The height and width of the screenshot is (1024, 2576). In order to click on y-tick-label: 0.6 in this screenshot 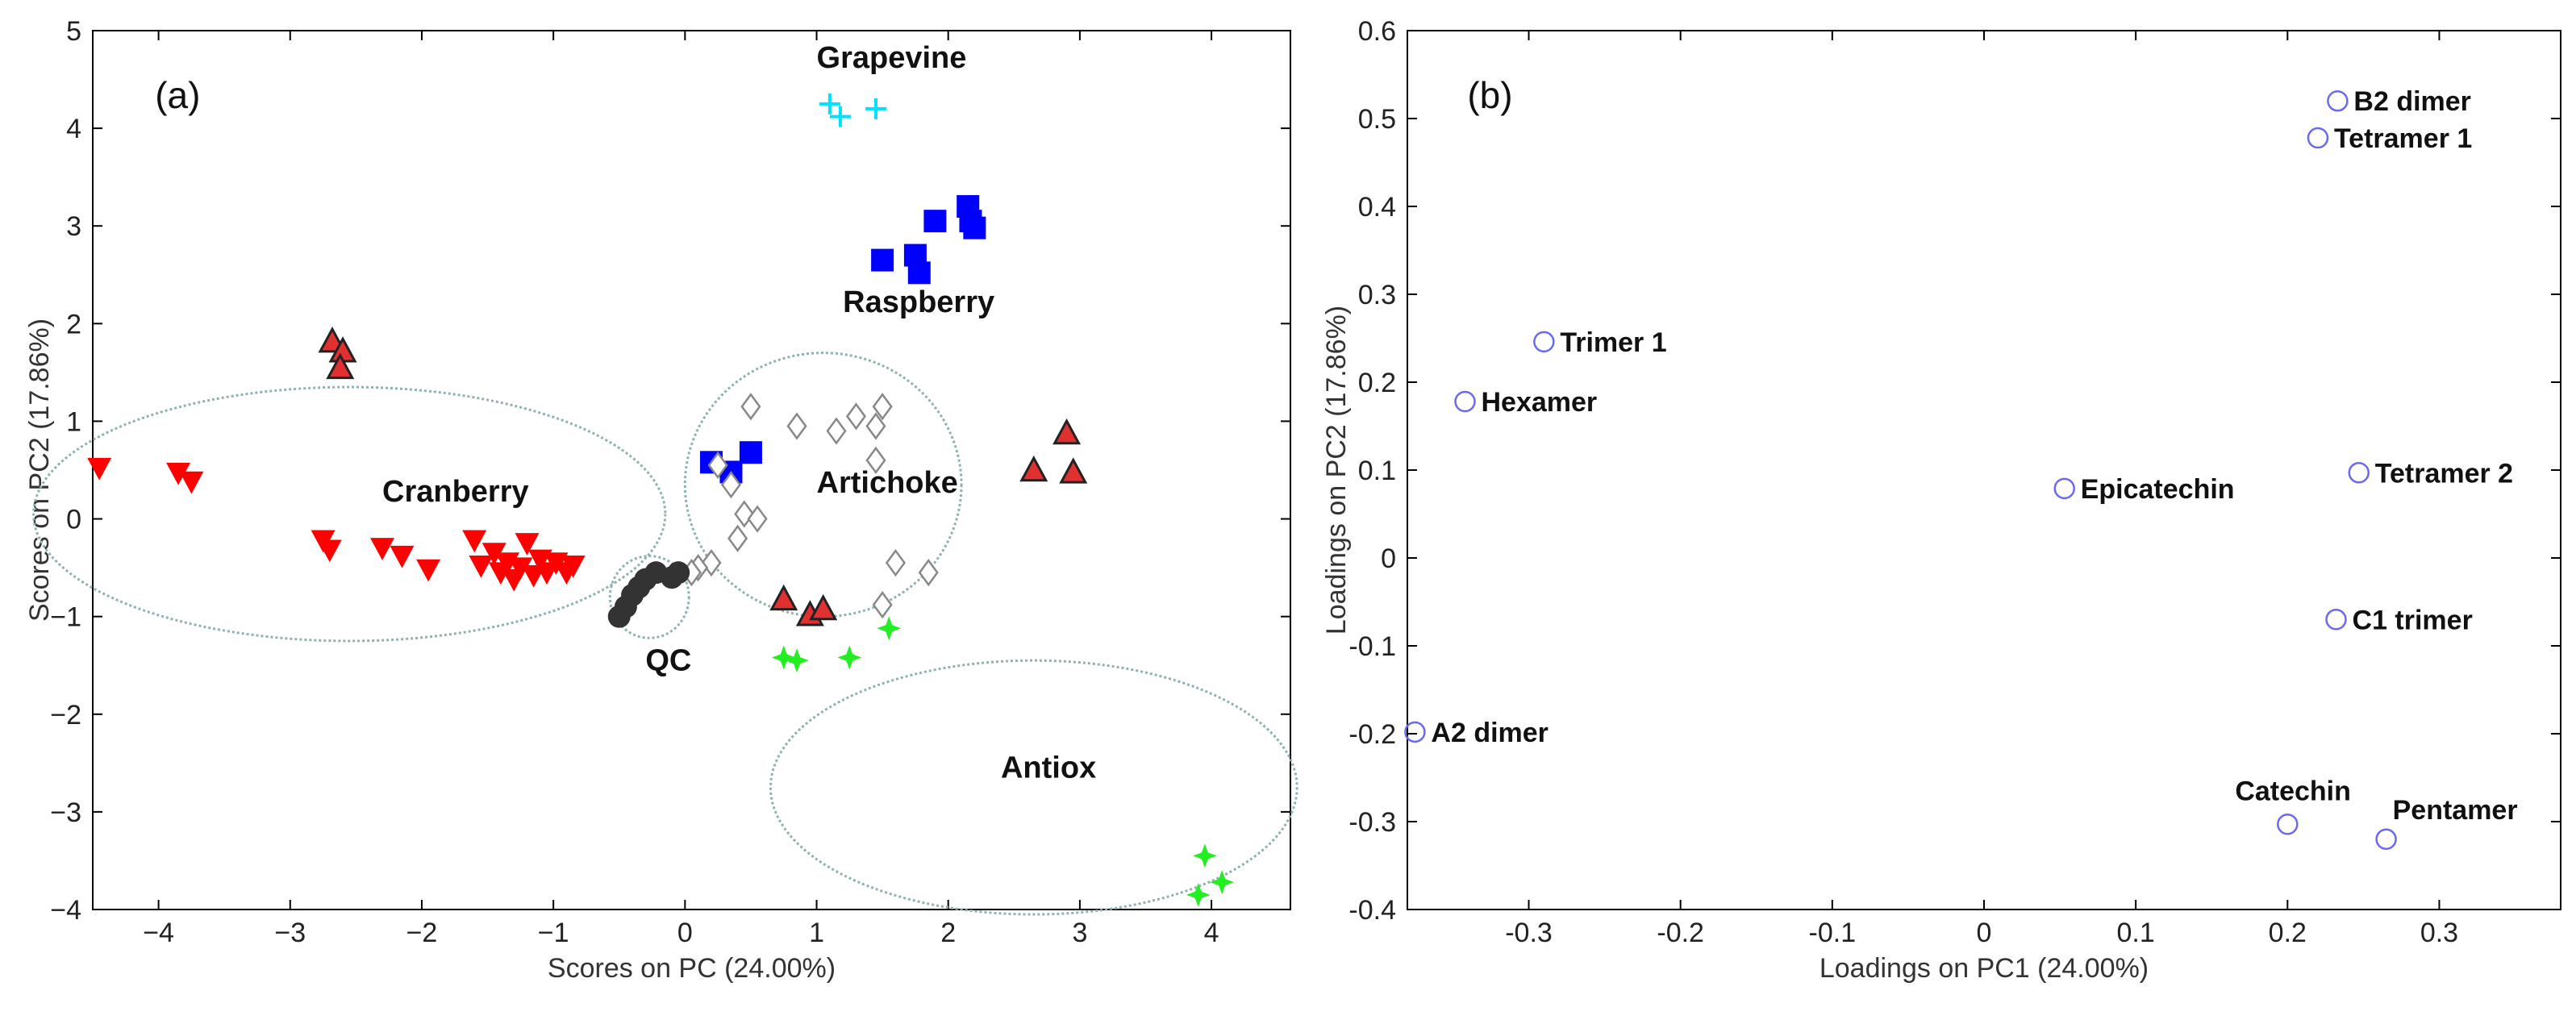, I will do `click(1377, 31)`.